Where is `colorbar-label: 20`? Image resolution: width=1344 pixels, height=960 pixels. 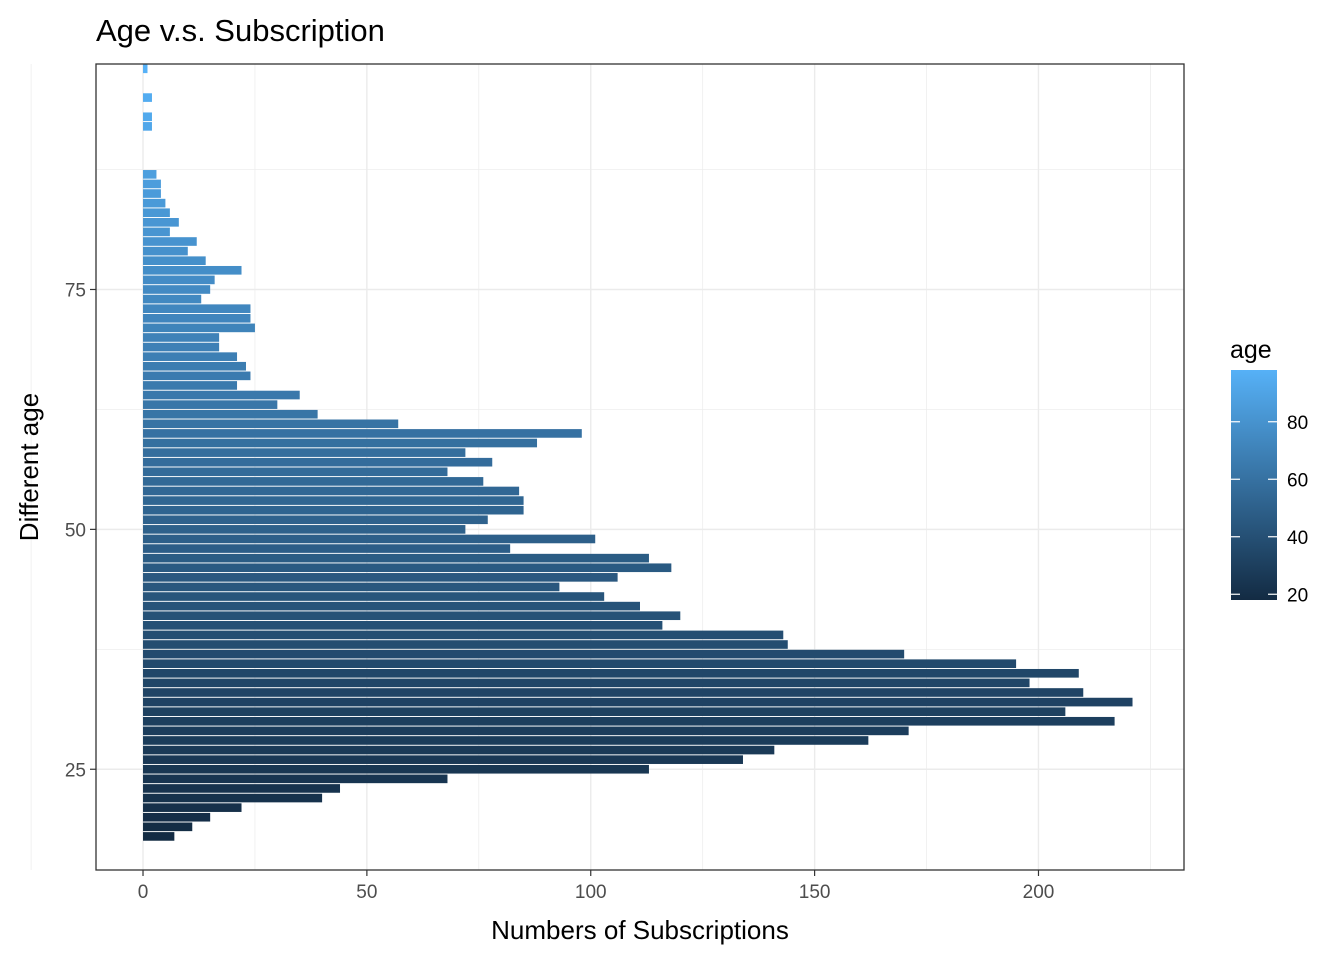 colorbar-label: 20 is located at coordinates (1297, 595).